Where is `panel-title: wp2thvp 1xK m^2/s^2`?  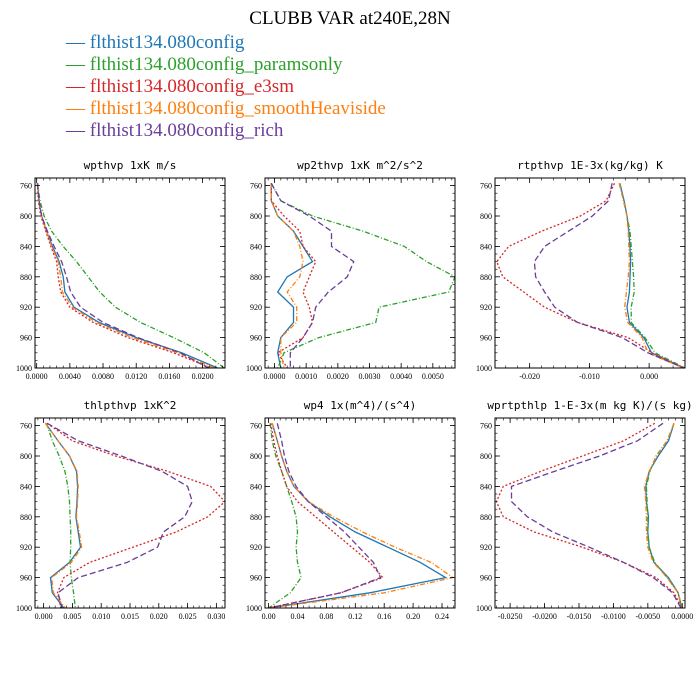 panel-title: wp2thvp 1xK m^2/s^2 is located at coordinates (360, 165).